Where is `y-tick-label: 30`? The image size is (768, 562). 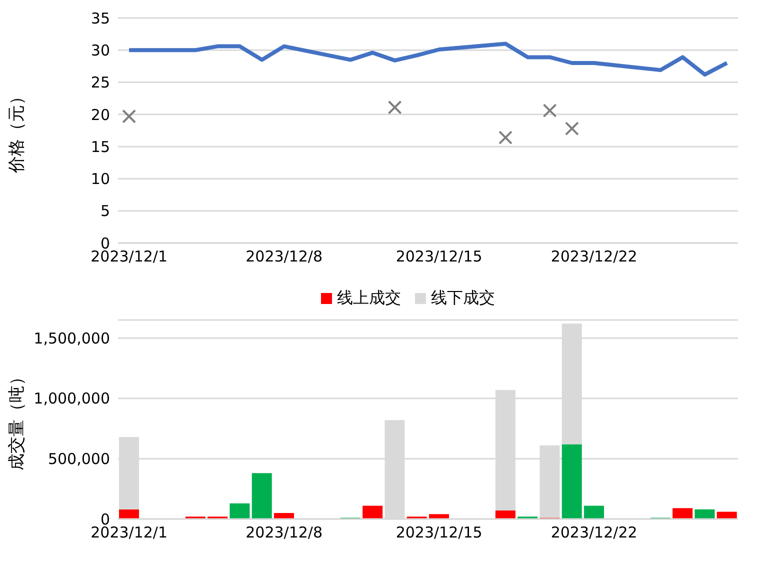 y-tick-label: 30 is located at coordinates (100, 50).